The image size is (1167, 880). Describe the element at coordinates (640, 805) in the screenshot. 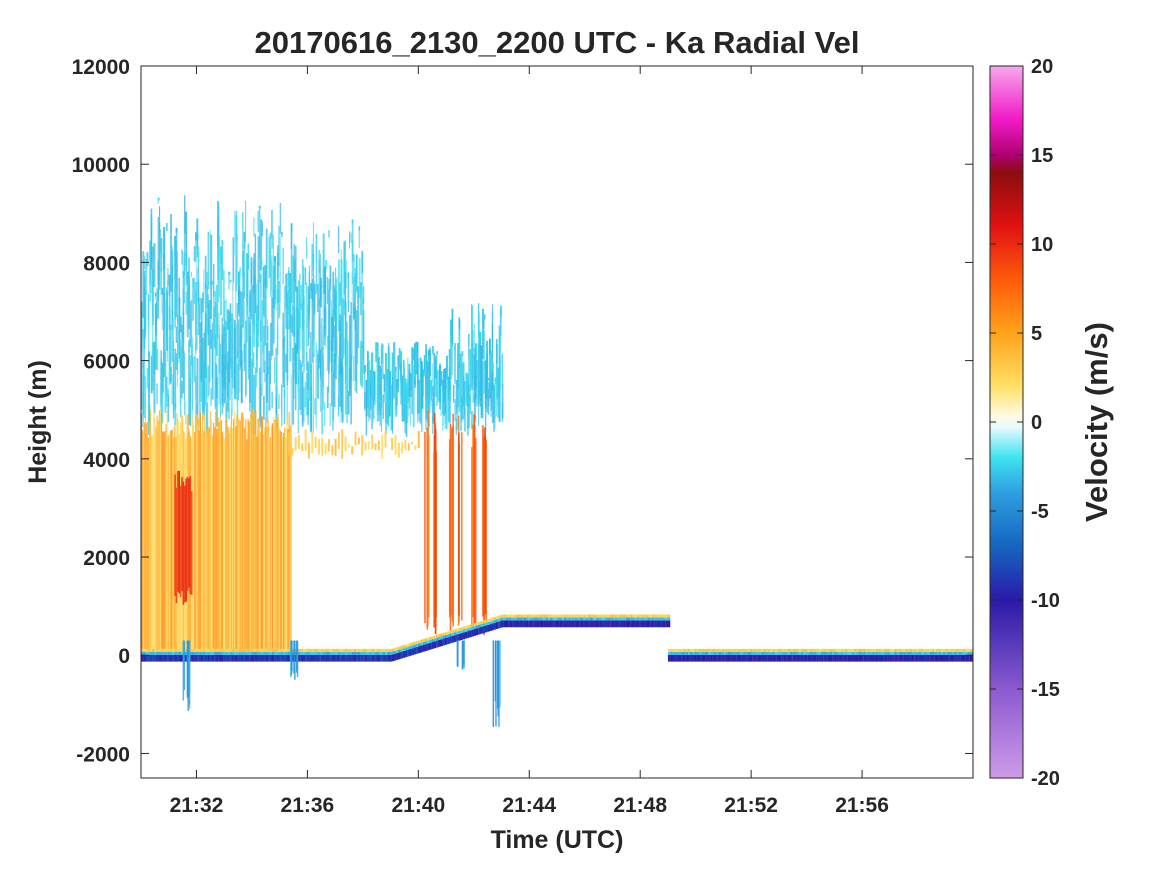

I see `x-tick-label: 21:48` at that location.